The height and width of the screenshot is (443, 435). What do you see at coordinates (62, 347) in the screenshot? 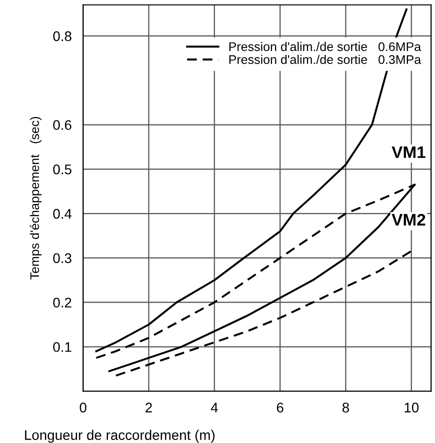
I see `y-tick-label: 0.1` at bounding box center [62, 347].